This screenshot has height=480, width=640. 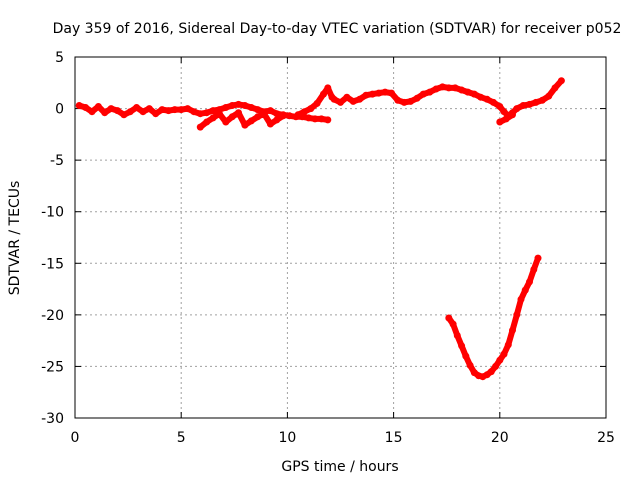 I want to click on x-tick-label: 5, so click(x=181, y=438).